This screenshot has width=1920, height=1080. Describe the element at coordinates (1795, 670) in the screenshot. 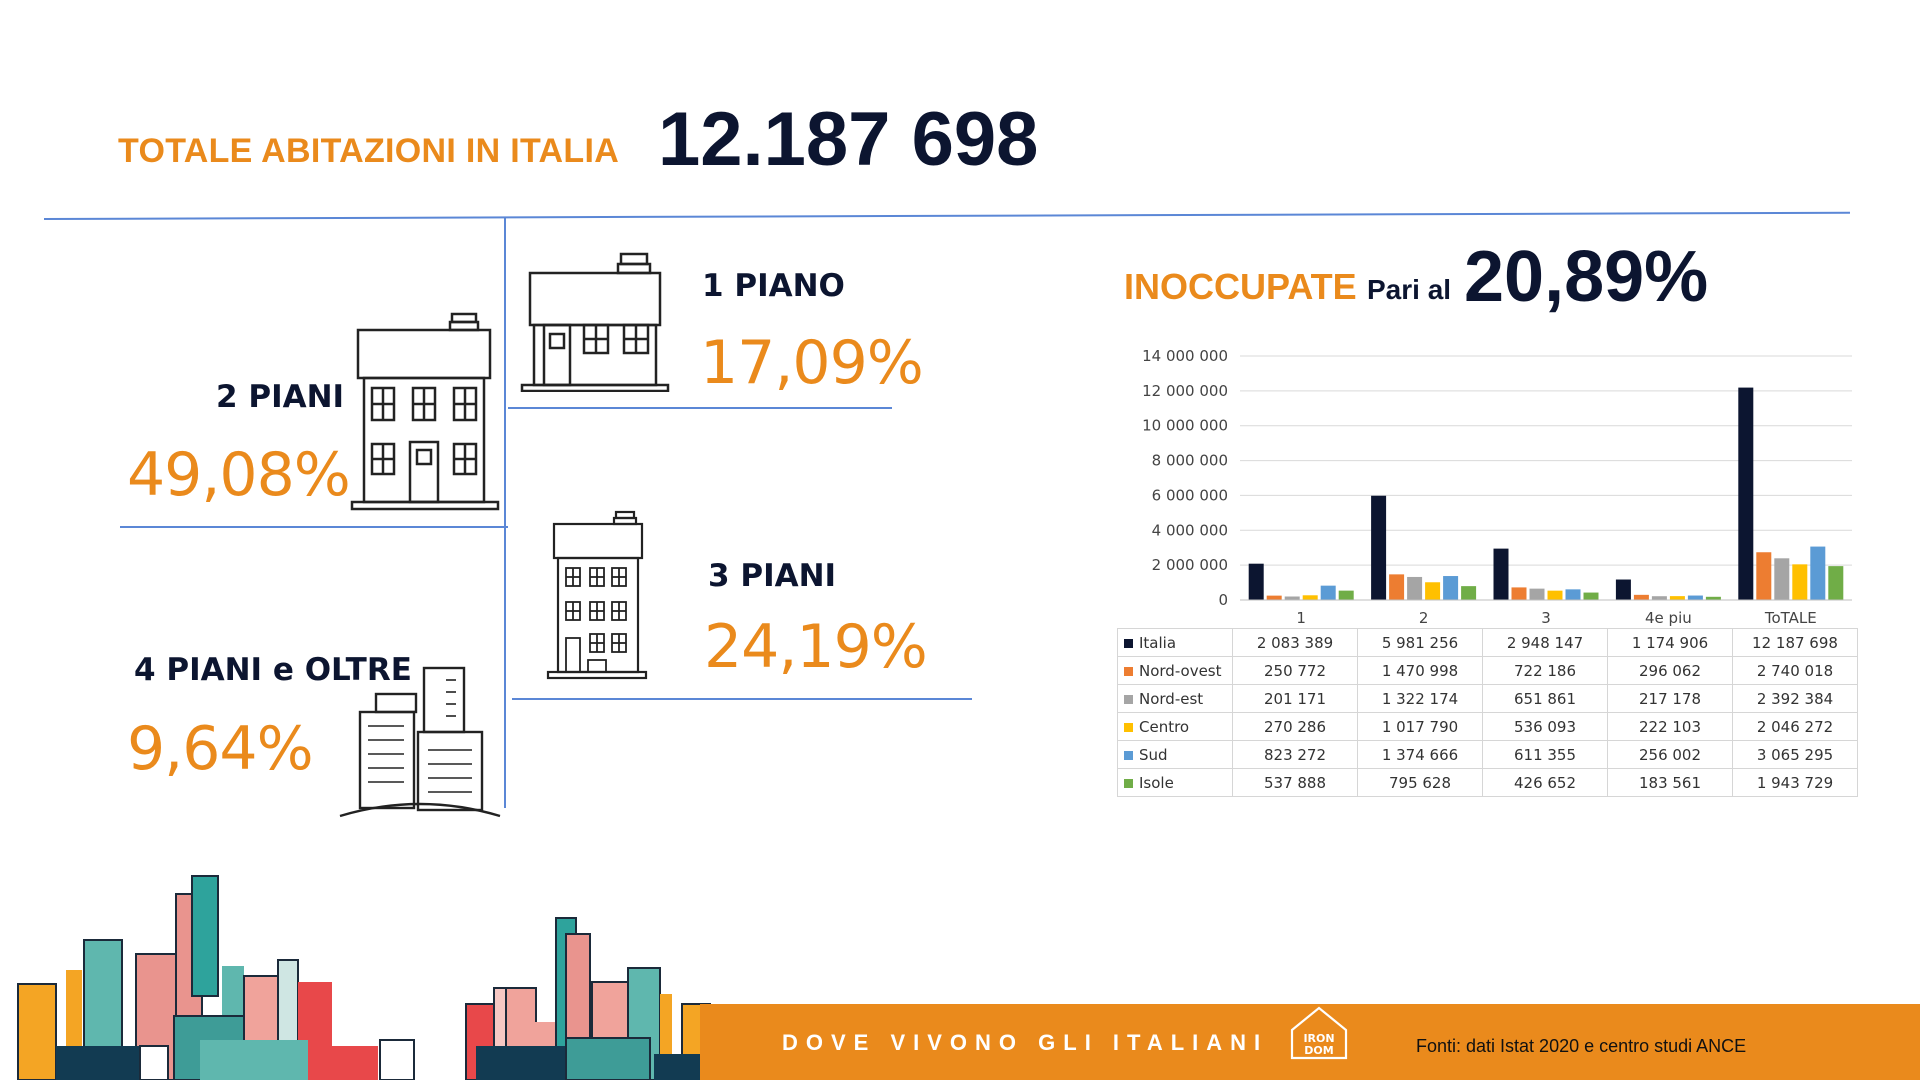

I see `table-cell: 2 740 018` at that location.